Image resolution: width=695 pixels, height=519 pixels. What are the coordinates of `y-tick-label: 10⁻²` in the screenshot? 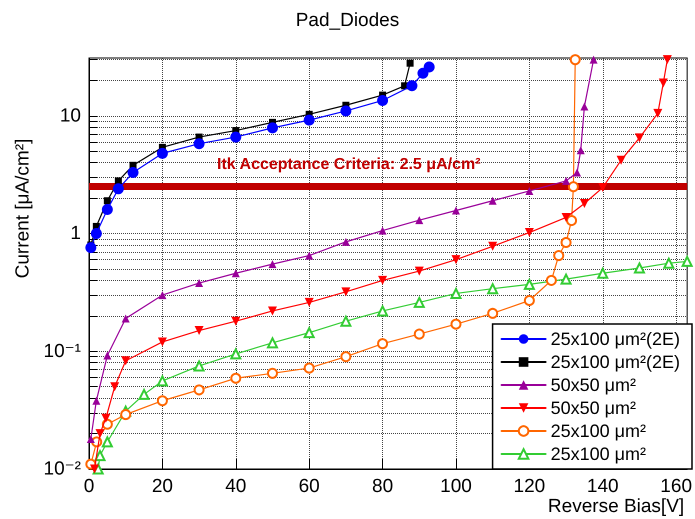 It's located at (62, 469).